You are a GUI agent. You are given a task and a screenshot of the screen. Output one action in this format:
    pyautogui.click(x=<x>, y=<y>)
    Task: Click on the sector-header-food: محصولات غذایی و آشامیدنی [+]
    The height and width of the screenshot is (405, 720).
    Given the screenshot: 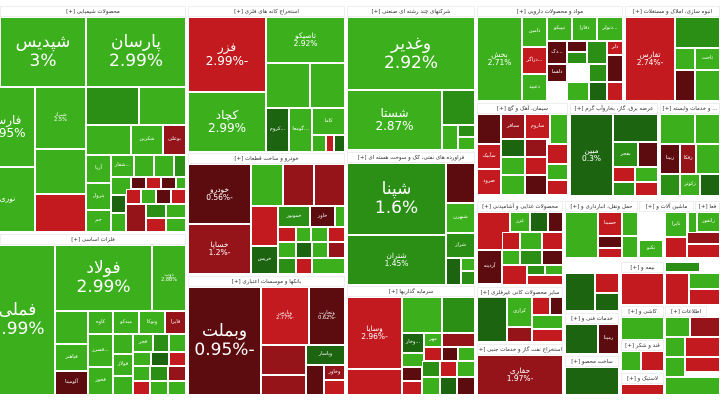 What is the action you would take?
    pyautogui.click(x=520, y=206)
    